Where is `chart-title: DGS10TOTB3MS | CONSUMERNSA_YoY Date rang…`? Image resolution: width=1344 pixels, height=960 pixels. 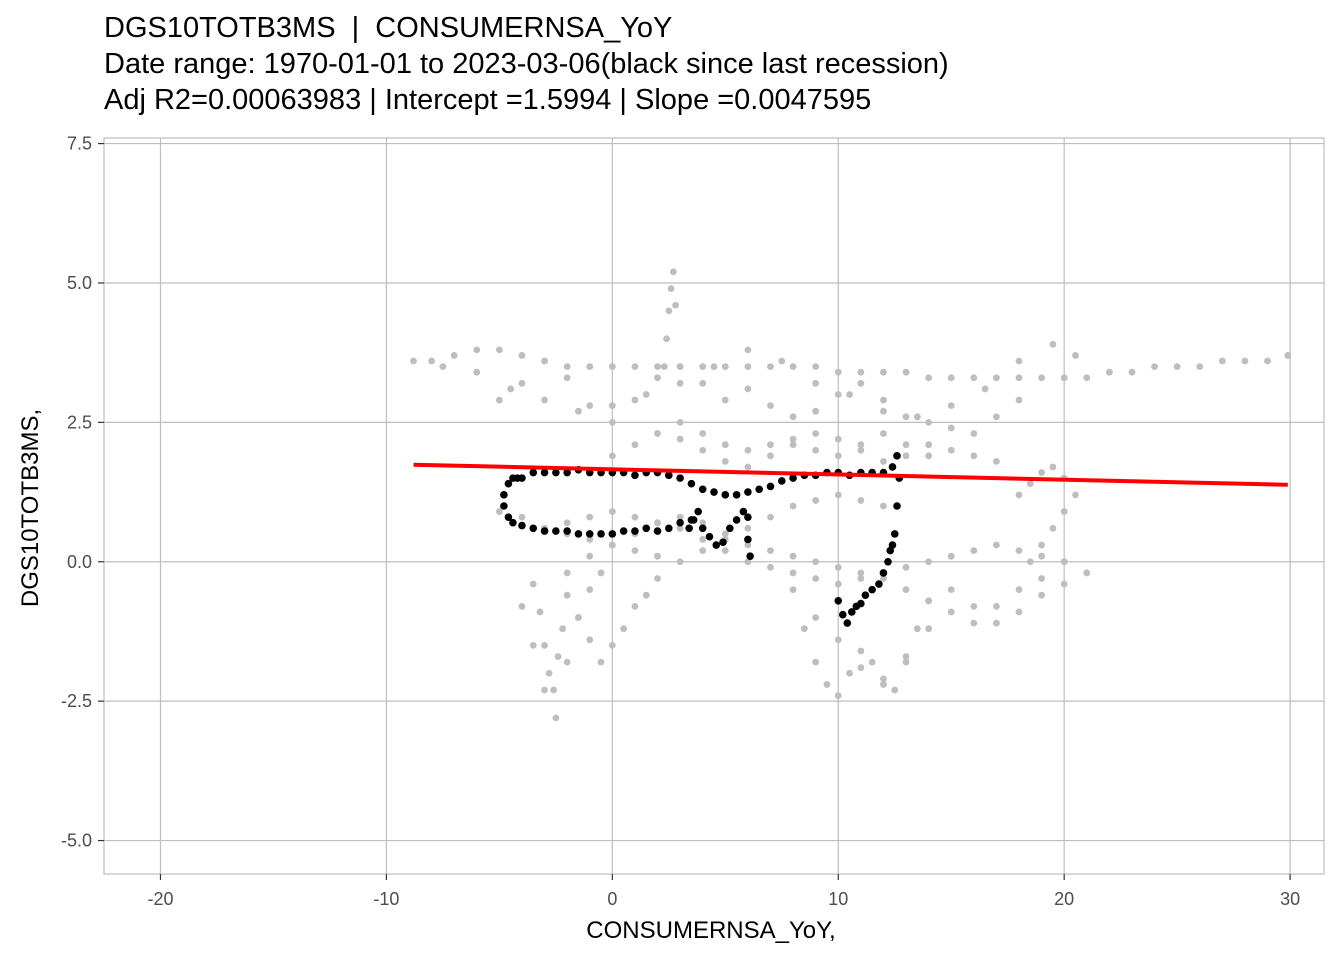
chart-title: DGS10TOTB3MS | CONSUMERNSA_YoY Date rang… is located at coordinates (526, 64).